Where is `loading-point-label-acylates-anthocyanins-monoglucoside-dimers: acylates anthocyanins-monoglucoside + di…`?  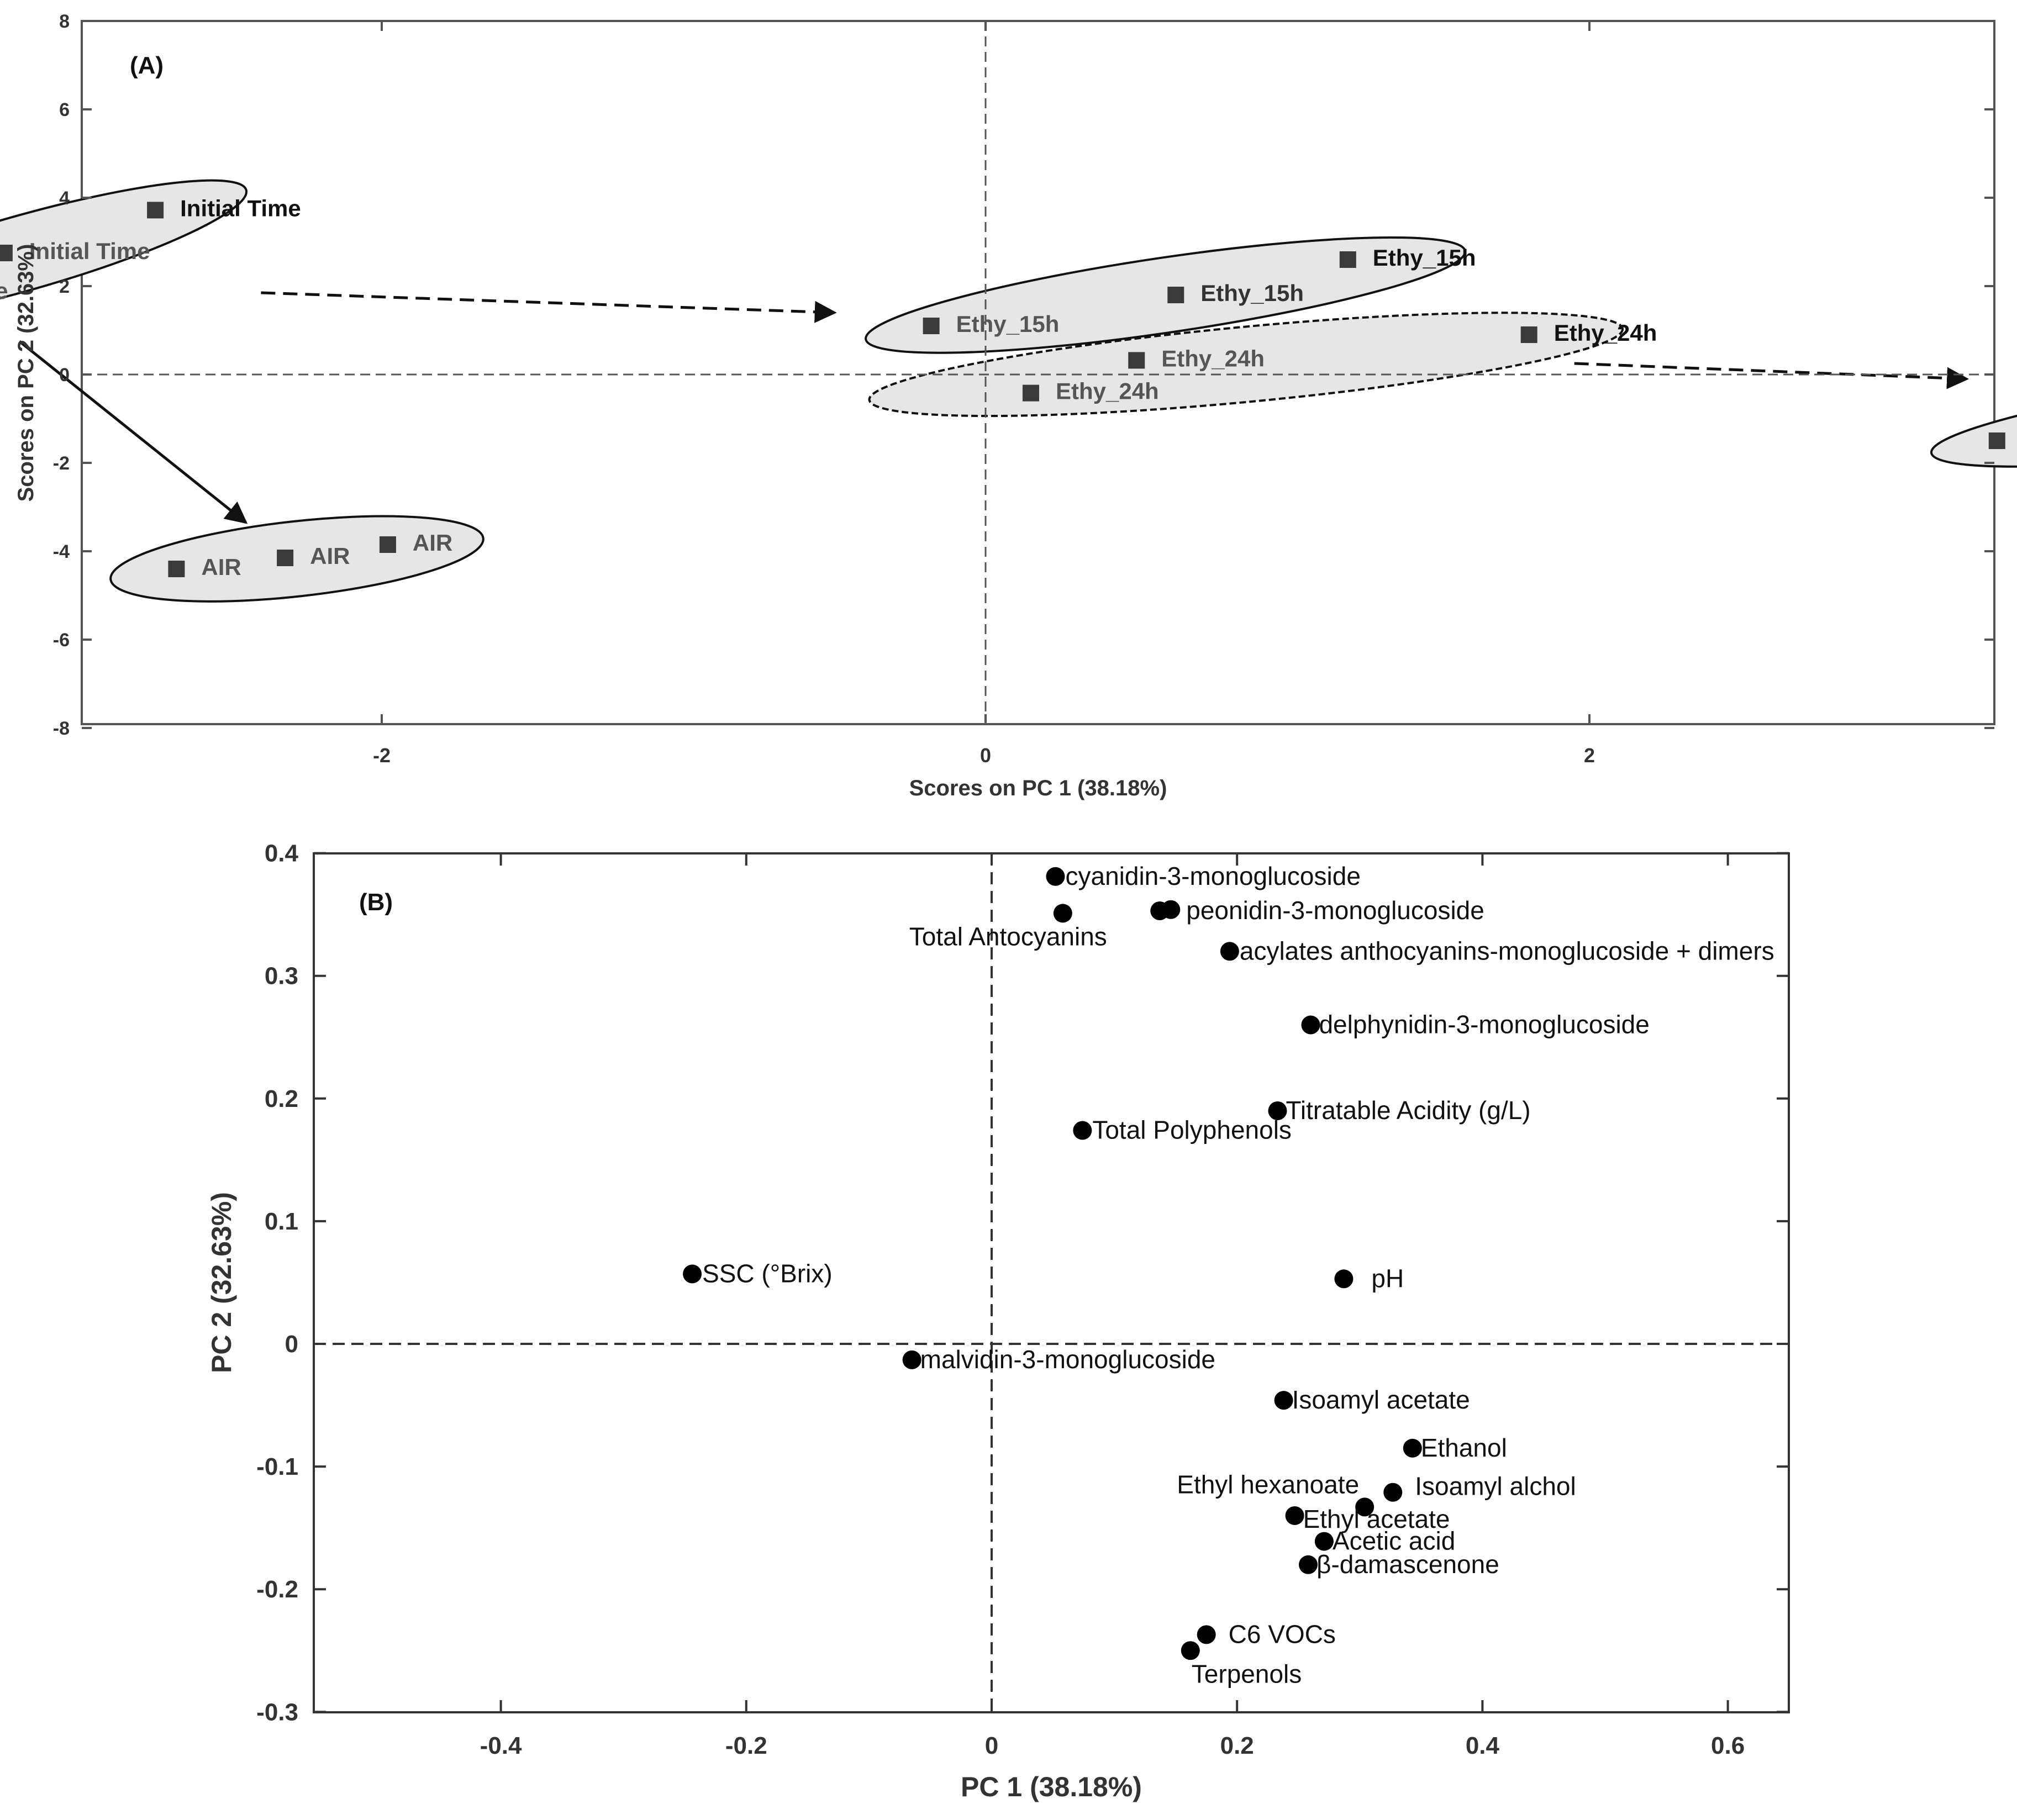 loading-point-label-acylates-anthocyanins-monoglucoside-dimers: acylates anthocyanins-monoglucoside + di… is located at coordinates (1507, 951).